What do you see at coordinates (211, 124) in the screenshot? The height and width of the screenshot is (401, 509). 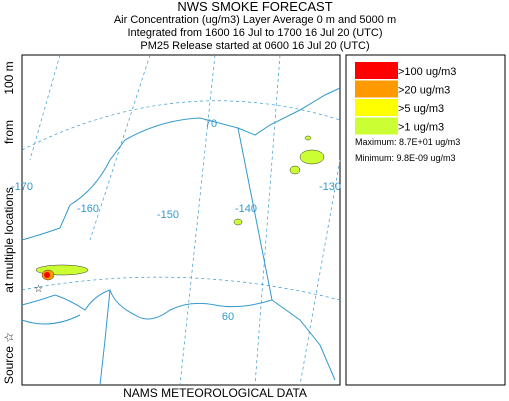 I see `latitude-label: 70` at bounding box center [211, 124].